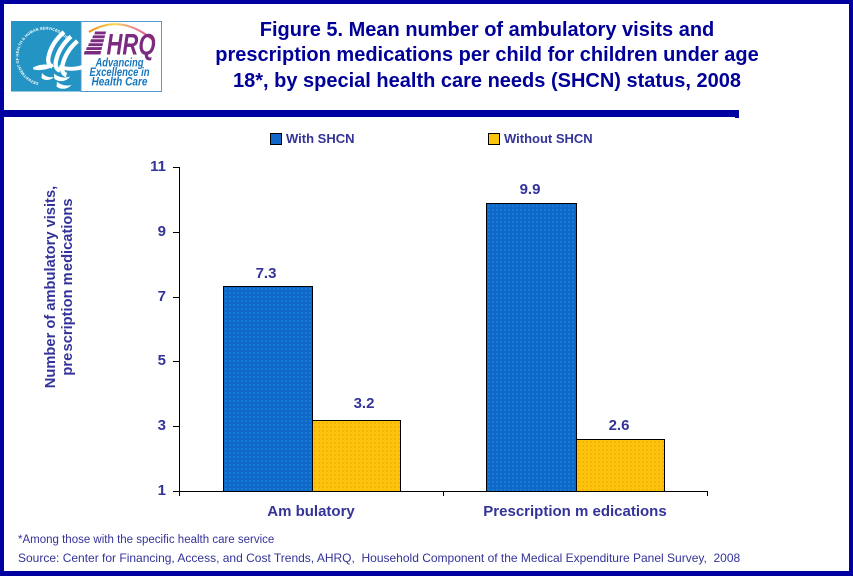 The image size is (853, 576). Describe the element at coordinates (120, 82) in the screenshot. I see `svg-text: Health Care` at that location.